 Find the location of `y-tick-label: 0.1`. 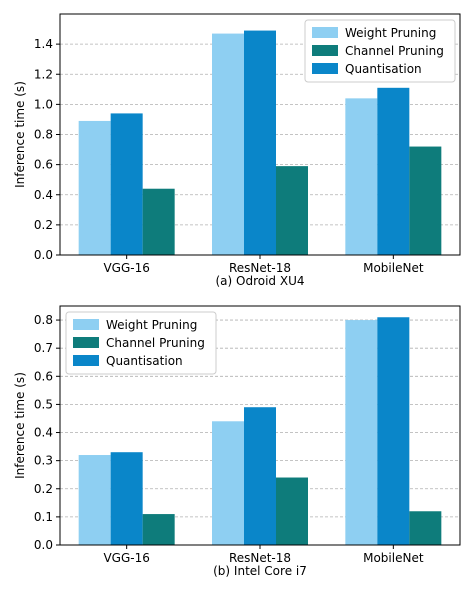

y-tick-label: 0.1 is located at coordinates (43, 517).